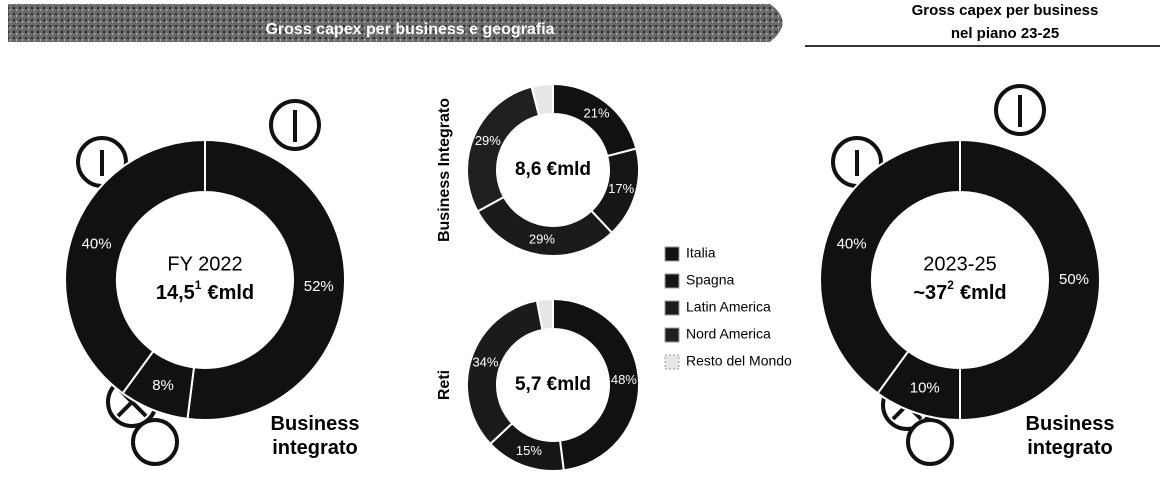  What do you see at coordinates (959, 264) in the screenshot?
I see `center-title: 2023-25` at bounding box center [959, 264].